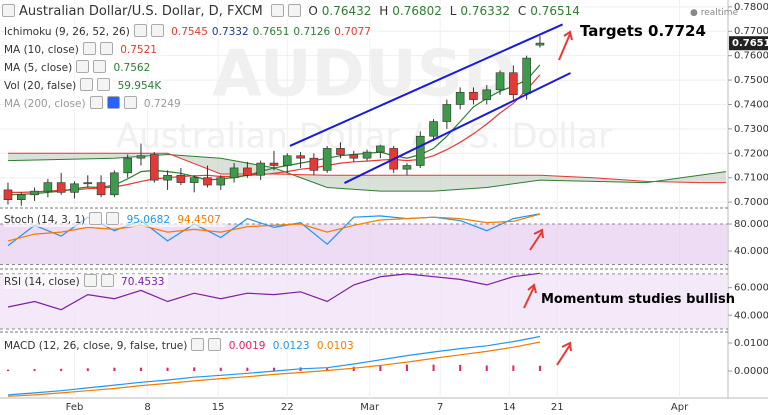 This screenshot has height=415, width=768. What do you see at coordinates (522, 11) in the screenshot?
I see `ohlc-label: C` at bounding box center [522, 11].